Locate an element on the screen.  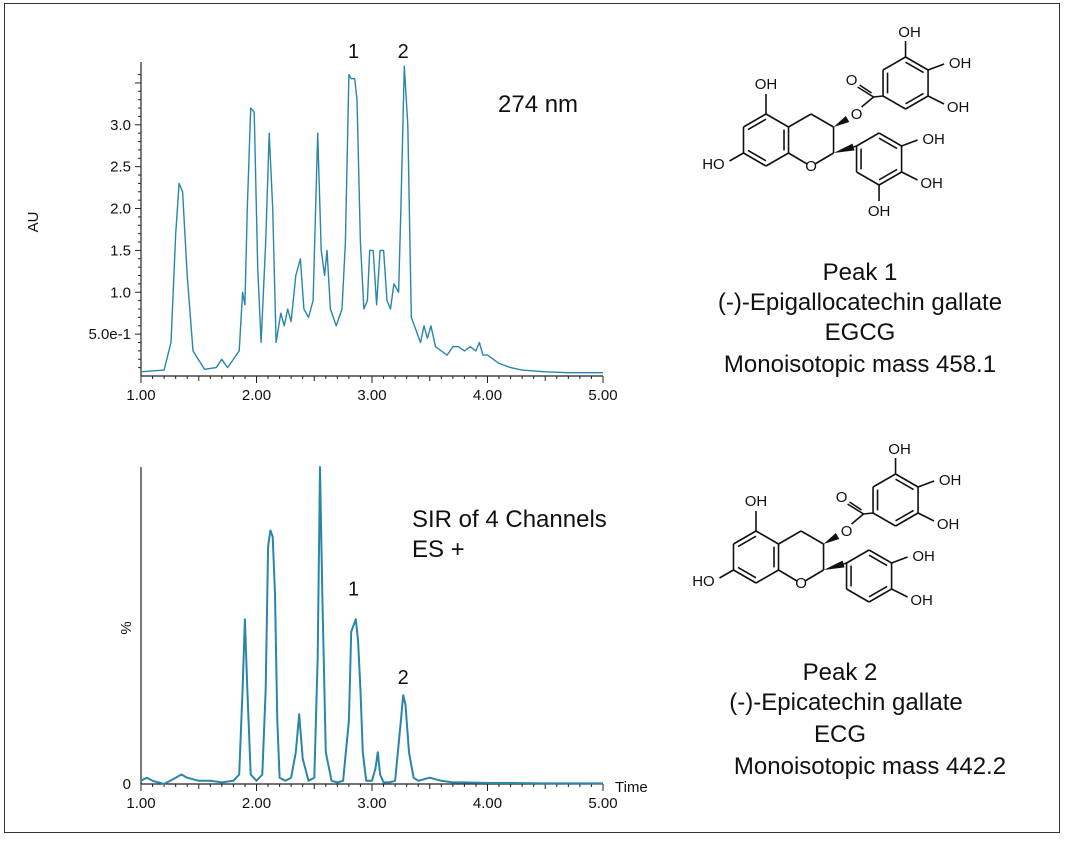
ecg-structure-b-ring-double-bond is located at coordinates (878, 560).